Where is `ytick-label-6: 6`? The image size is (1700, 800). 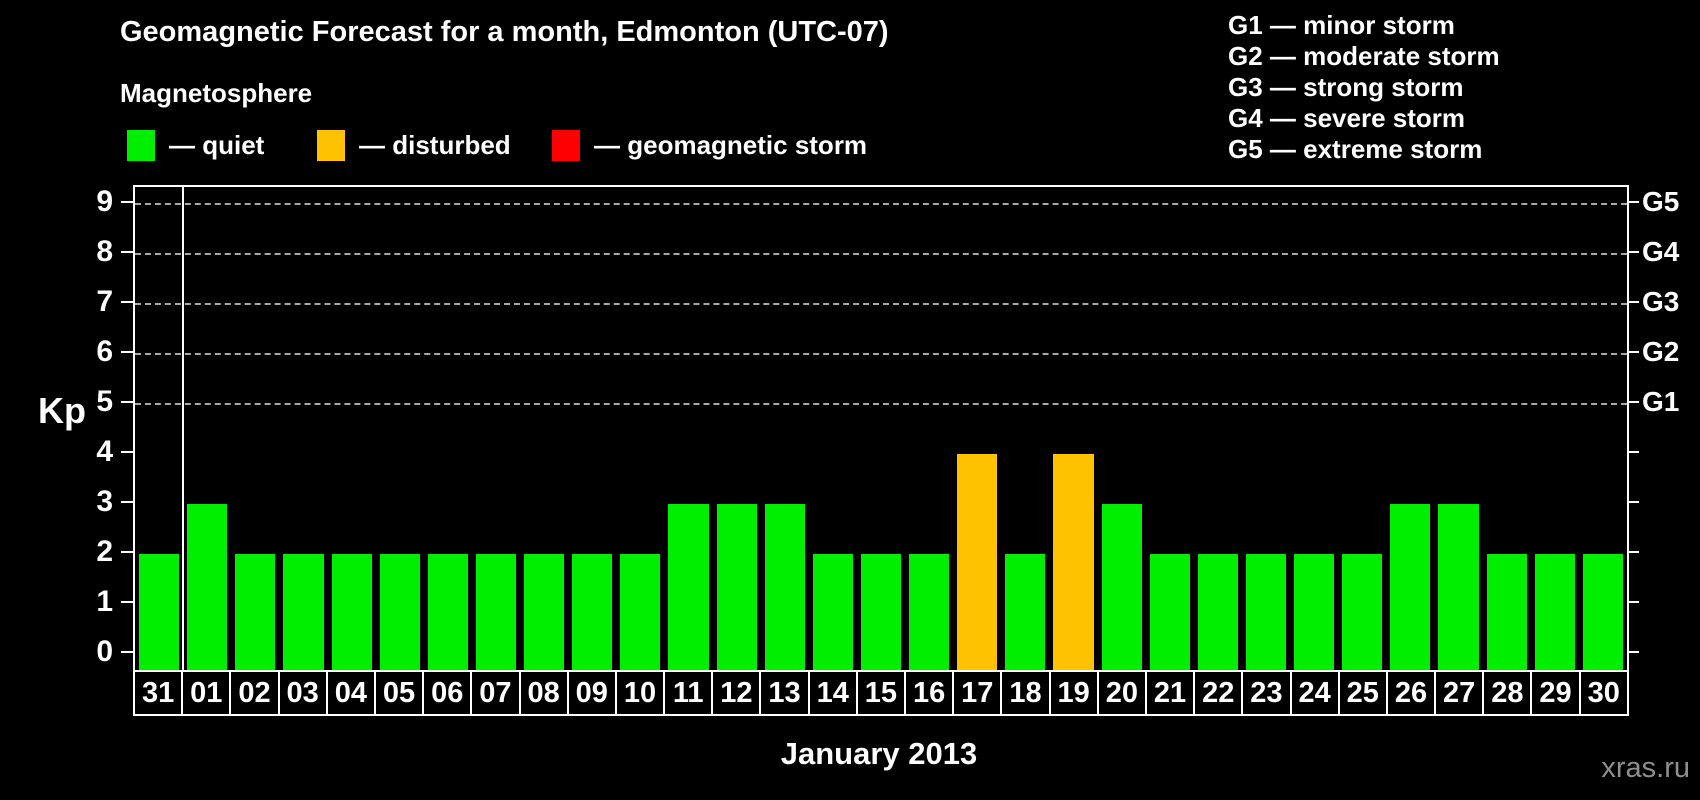
ytick-label-6: 6 is located at coordinates (104, 351).